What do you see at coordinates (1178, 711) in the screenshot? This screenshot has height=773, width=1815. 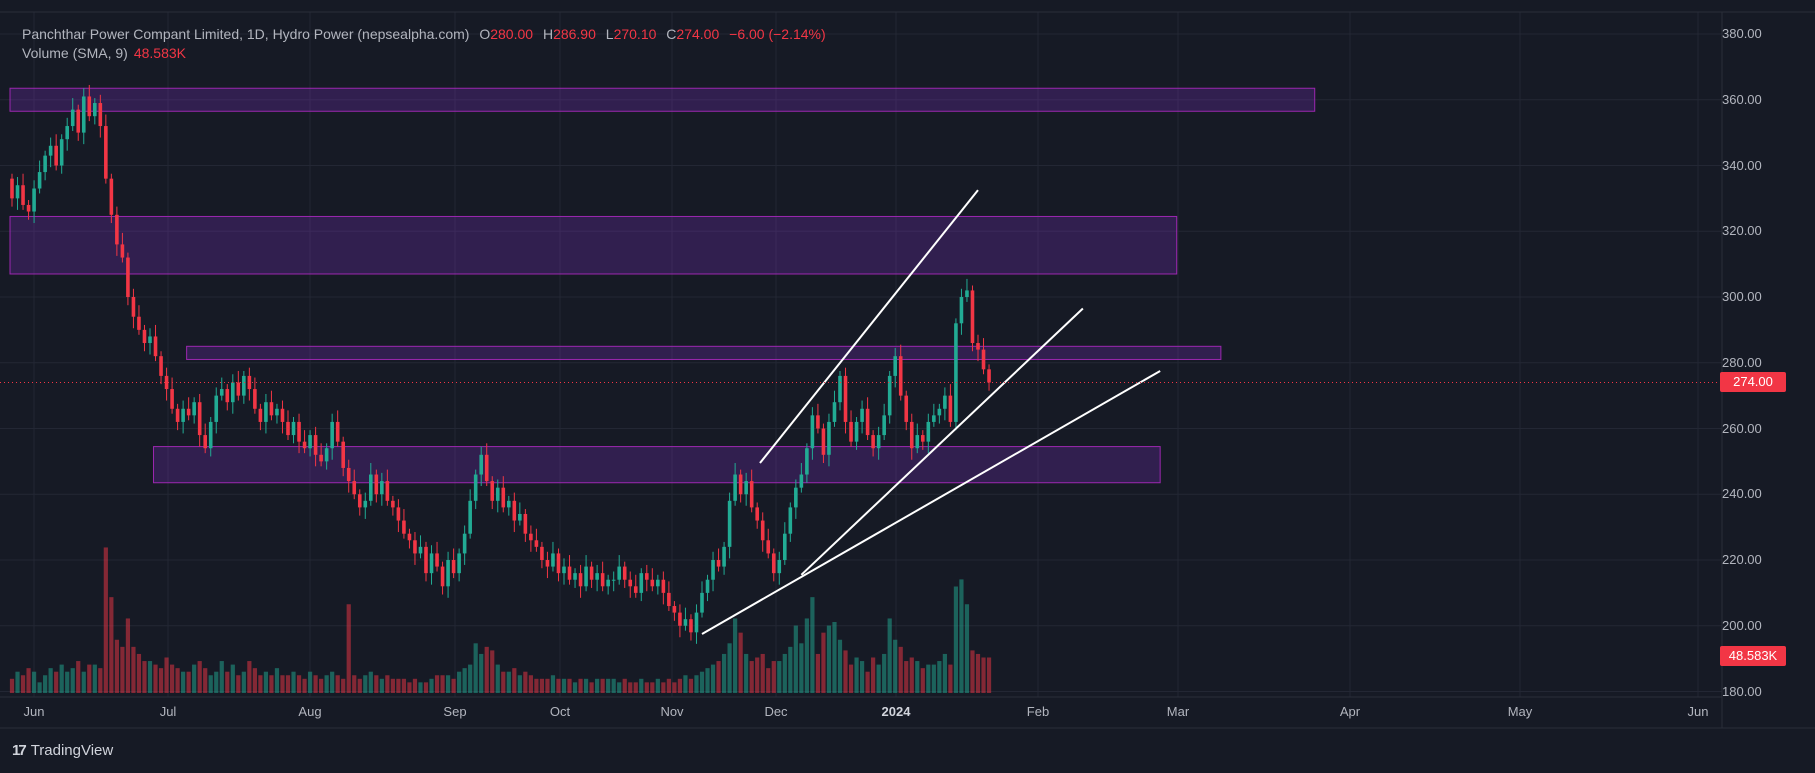 I see `time-tick-label: Mar` at bounding box center [1178, 711].